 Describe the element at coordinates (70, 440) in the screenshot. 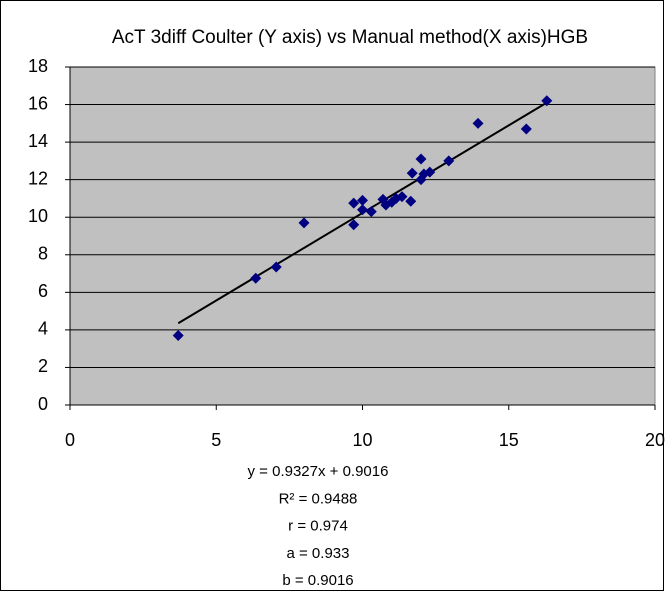

I see `x-tick-label: 0` at that location.